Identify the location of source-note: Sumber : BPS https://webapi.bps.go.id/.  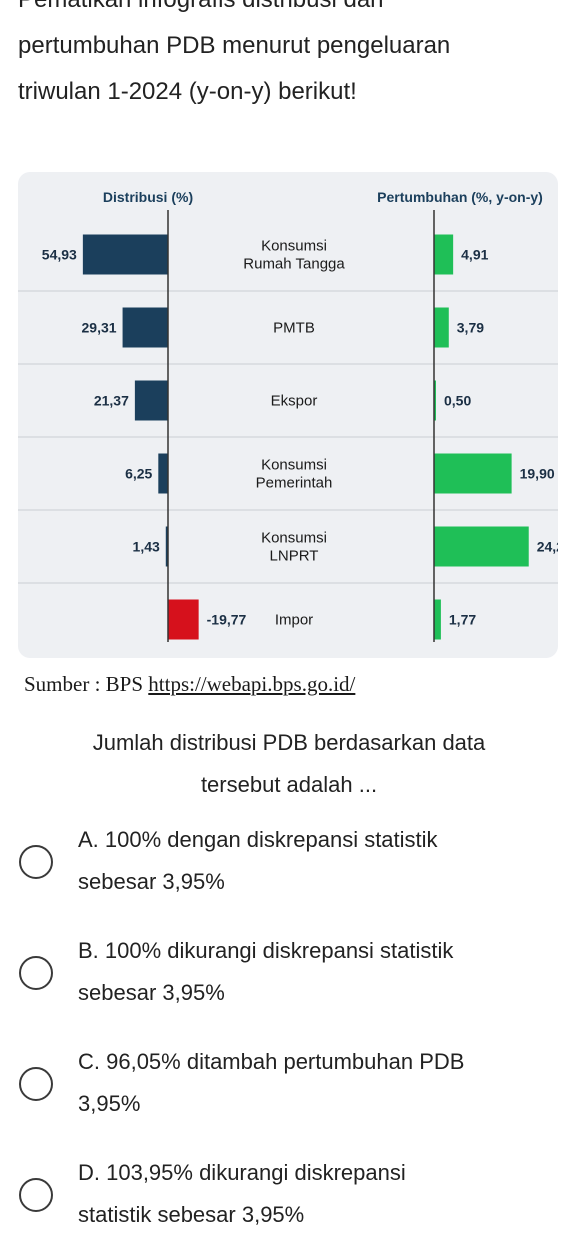
(189, 684).